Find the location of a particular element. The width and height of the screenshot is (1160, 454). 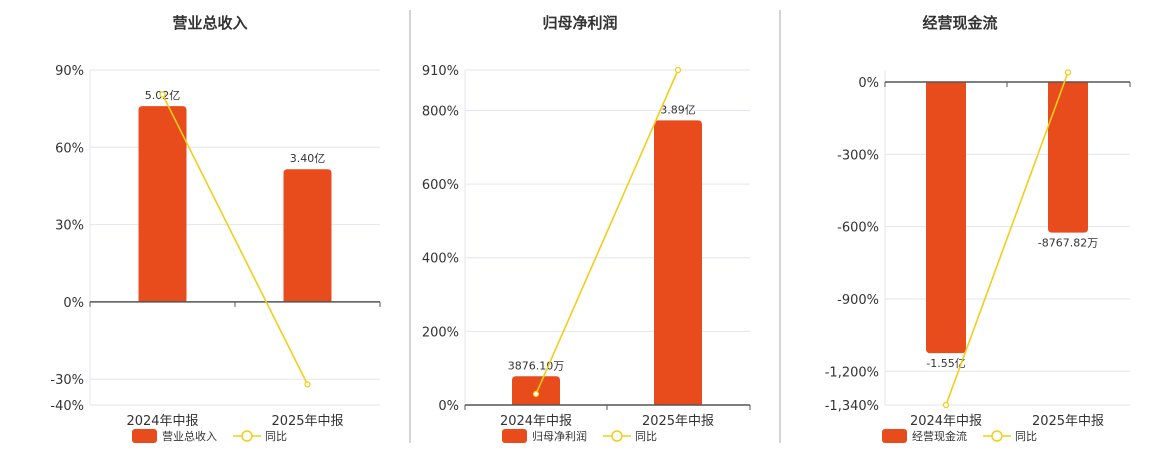

chart-title: 经营现金流 is located at coordinates (959, 23).